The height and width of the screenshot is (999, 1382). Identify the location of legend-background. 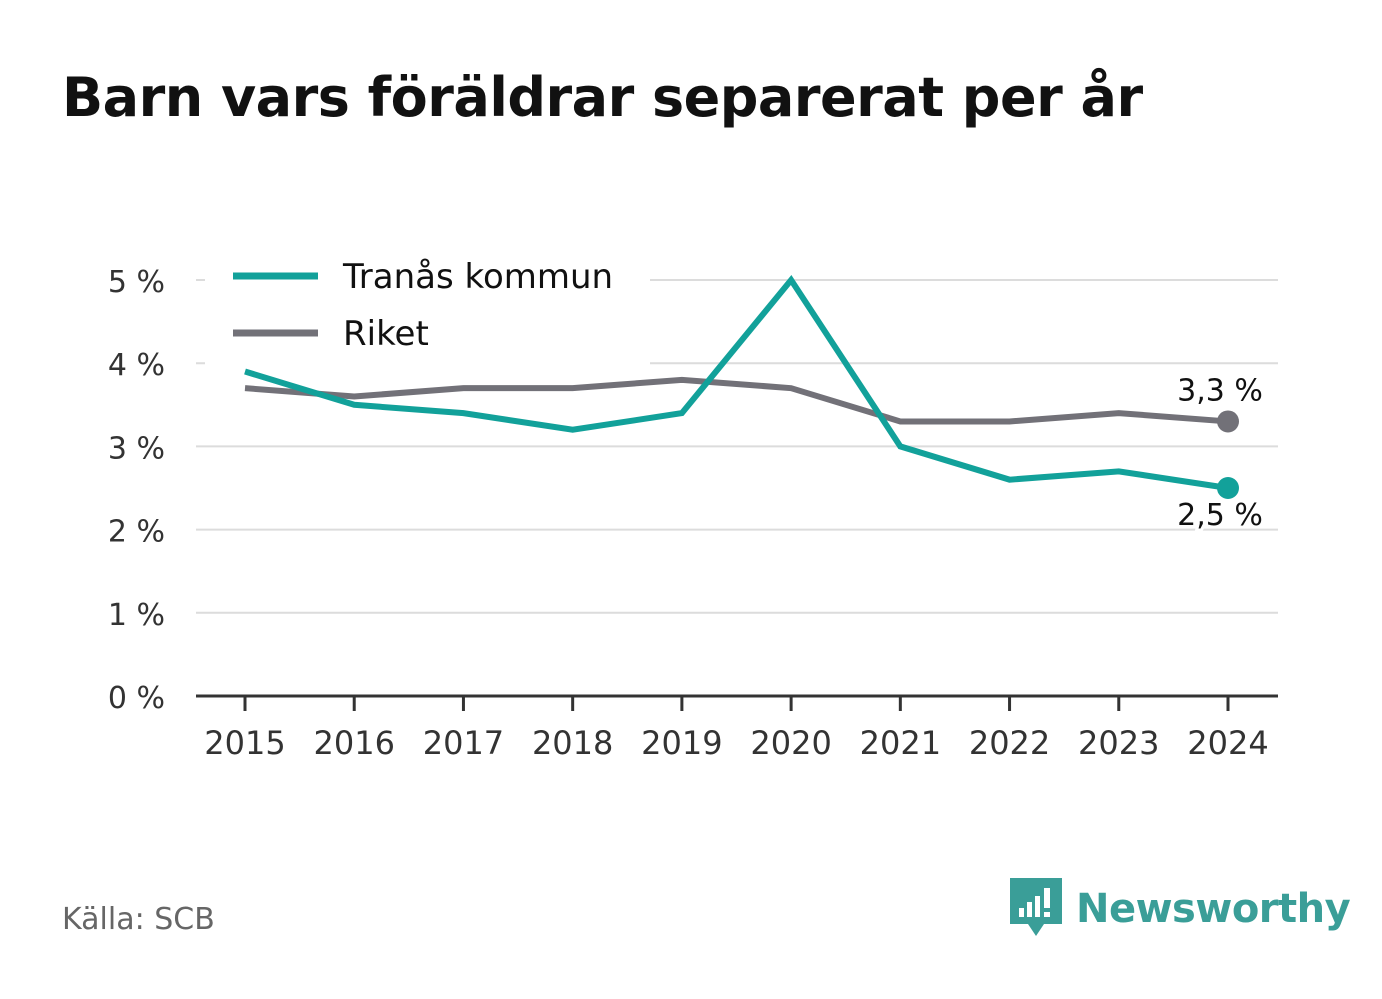
(427, 309).